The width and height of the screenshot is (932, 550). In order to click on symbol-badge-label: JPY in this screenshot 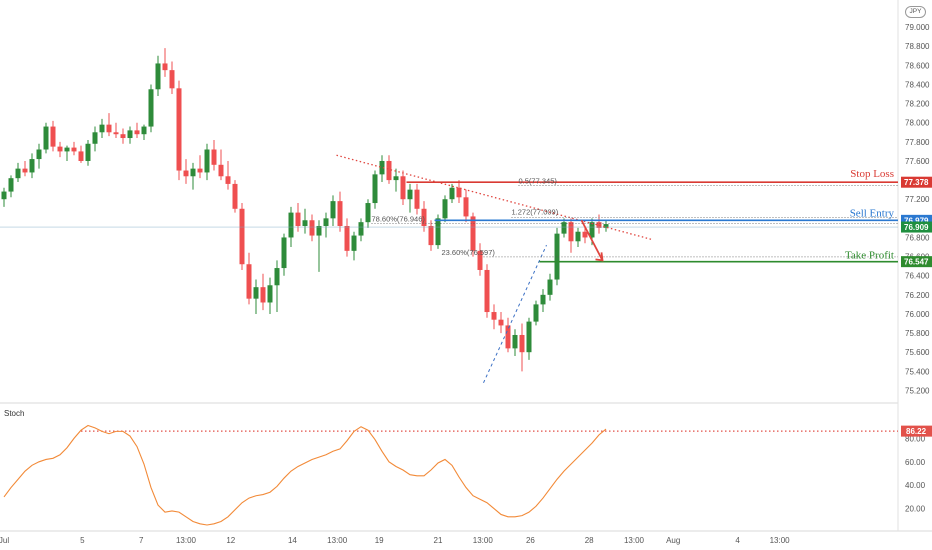, I will do `click(915, 11)`.